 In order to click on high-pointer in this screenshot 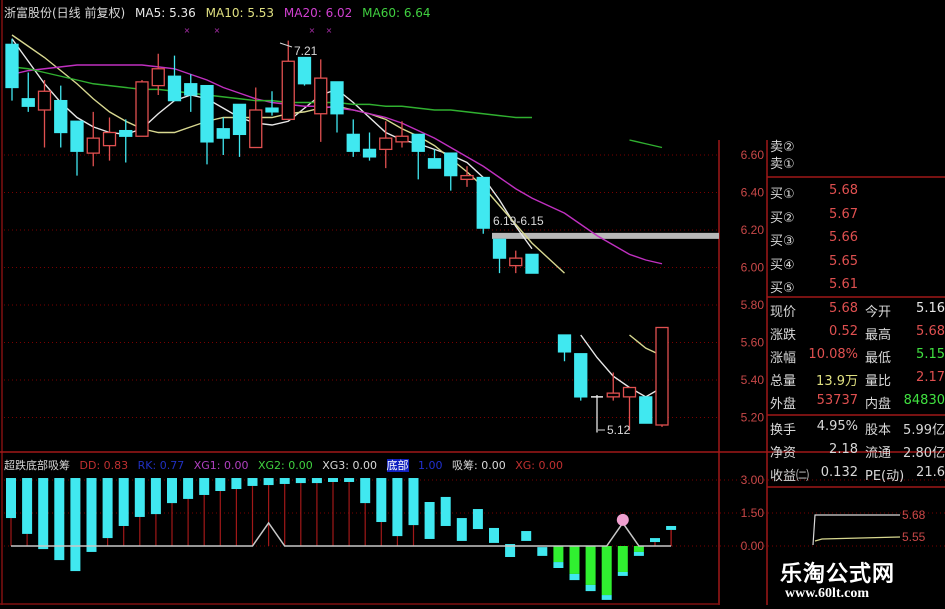, I will do `click(286, 45)`.